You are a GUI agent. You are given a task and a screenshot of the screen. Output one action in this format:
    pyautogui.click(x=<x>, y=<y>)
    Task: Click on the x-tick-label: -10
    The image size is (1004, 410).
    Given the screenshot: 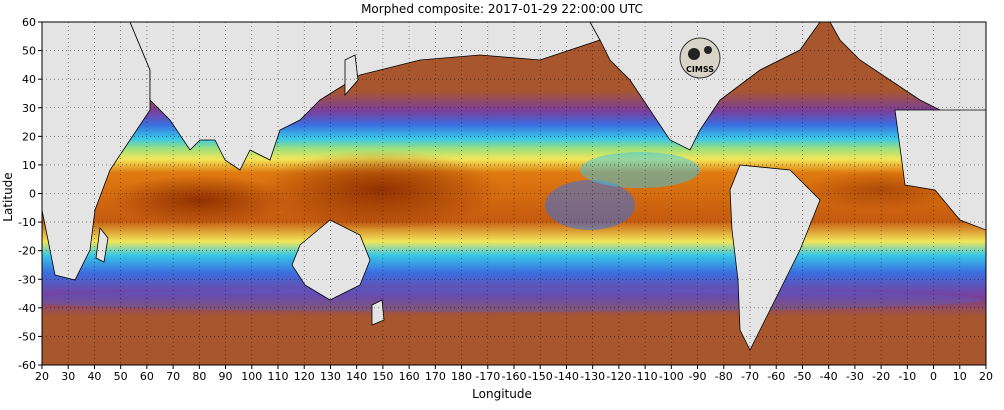 What is the action you would take?
    pyautogui.click(x=907, y=376)
    